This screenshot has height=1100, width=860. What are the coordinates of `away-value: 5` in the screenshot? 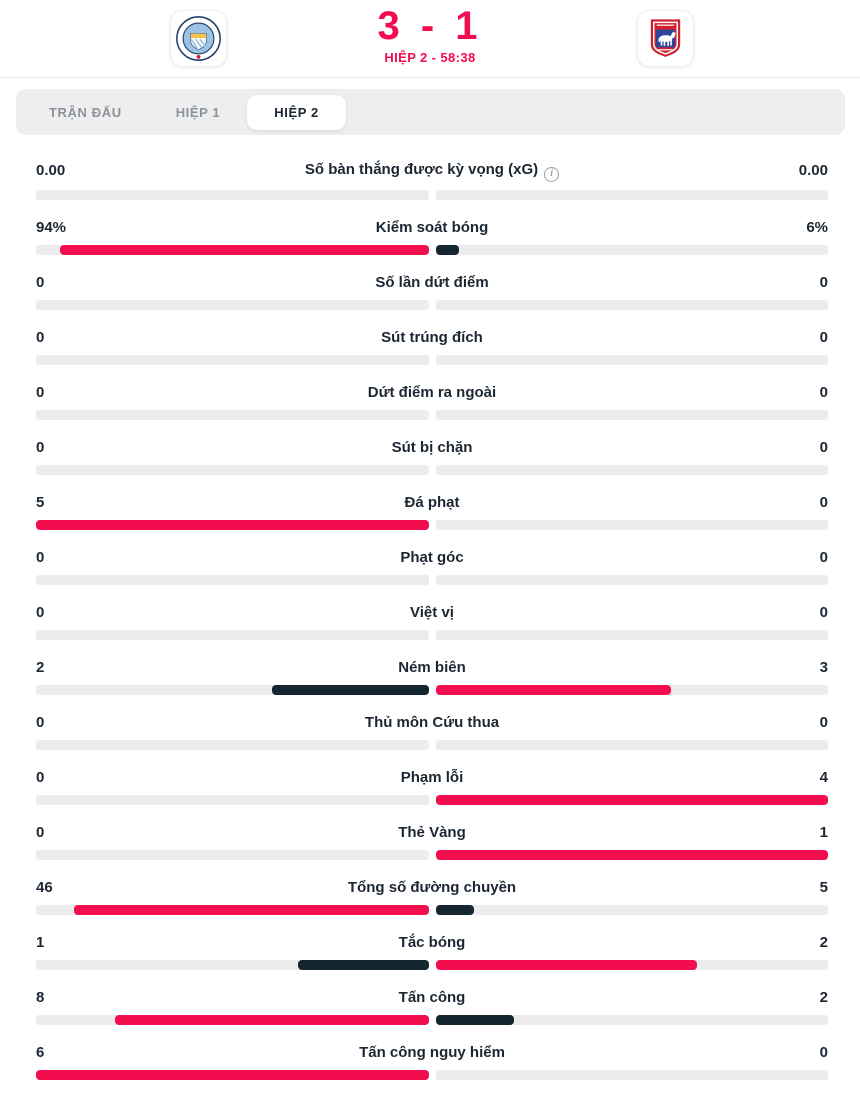 It's located at (823, 887).